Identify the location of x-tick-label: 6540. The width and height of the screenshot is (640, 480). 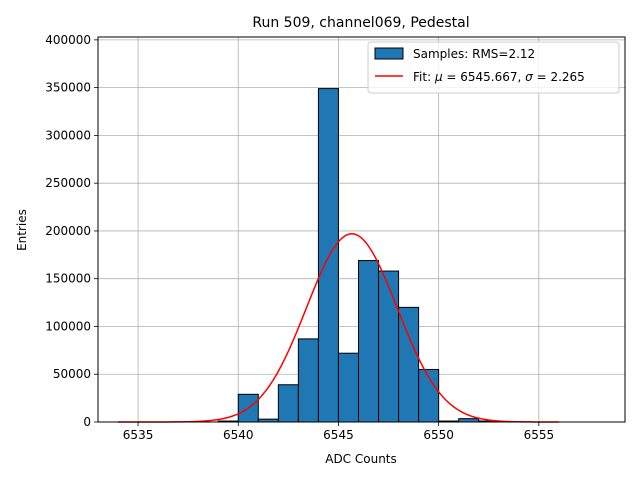
(238, 435).